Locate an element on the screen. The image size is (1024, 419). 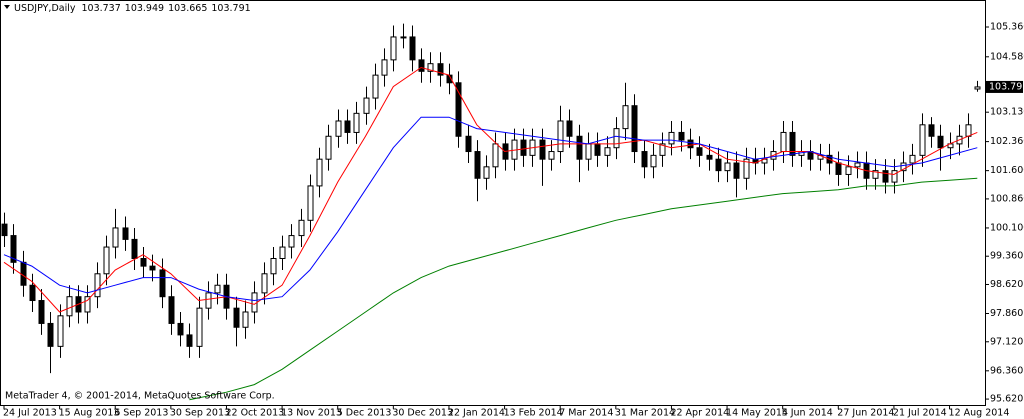
ohlc-open: 103.737 is located at coordinates (100, 8).